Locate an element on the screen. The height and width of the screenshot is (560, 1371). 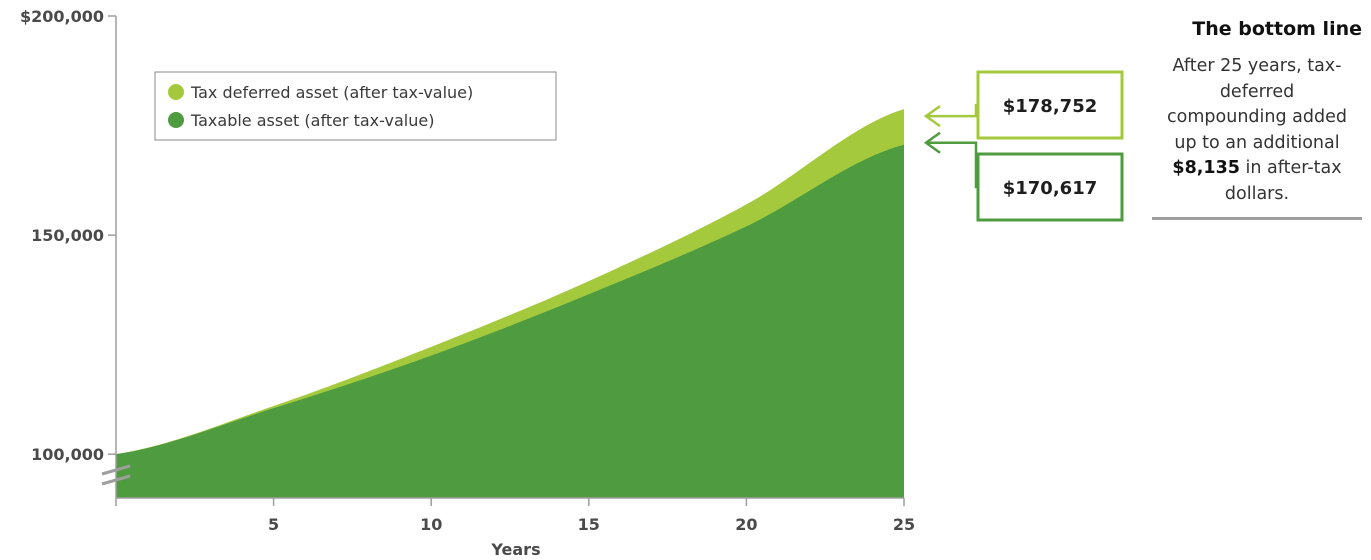
y-tick-label: 100,000 is located at coordinates (67, 454).